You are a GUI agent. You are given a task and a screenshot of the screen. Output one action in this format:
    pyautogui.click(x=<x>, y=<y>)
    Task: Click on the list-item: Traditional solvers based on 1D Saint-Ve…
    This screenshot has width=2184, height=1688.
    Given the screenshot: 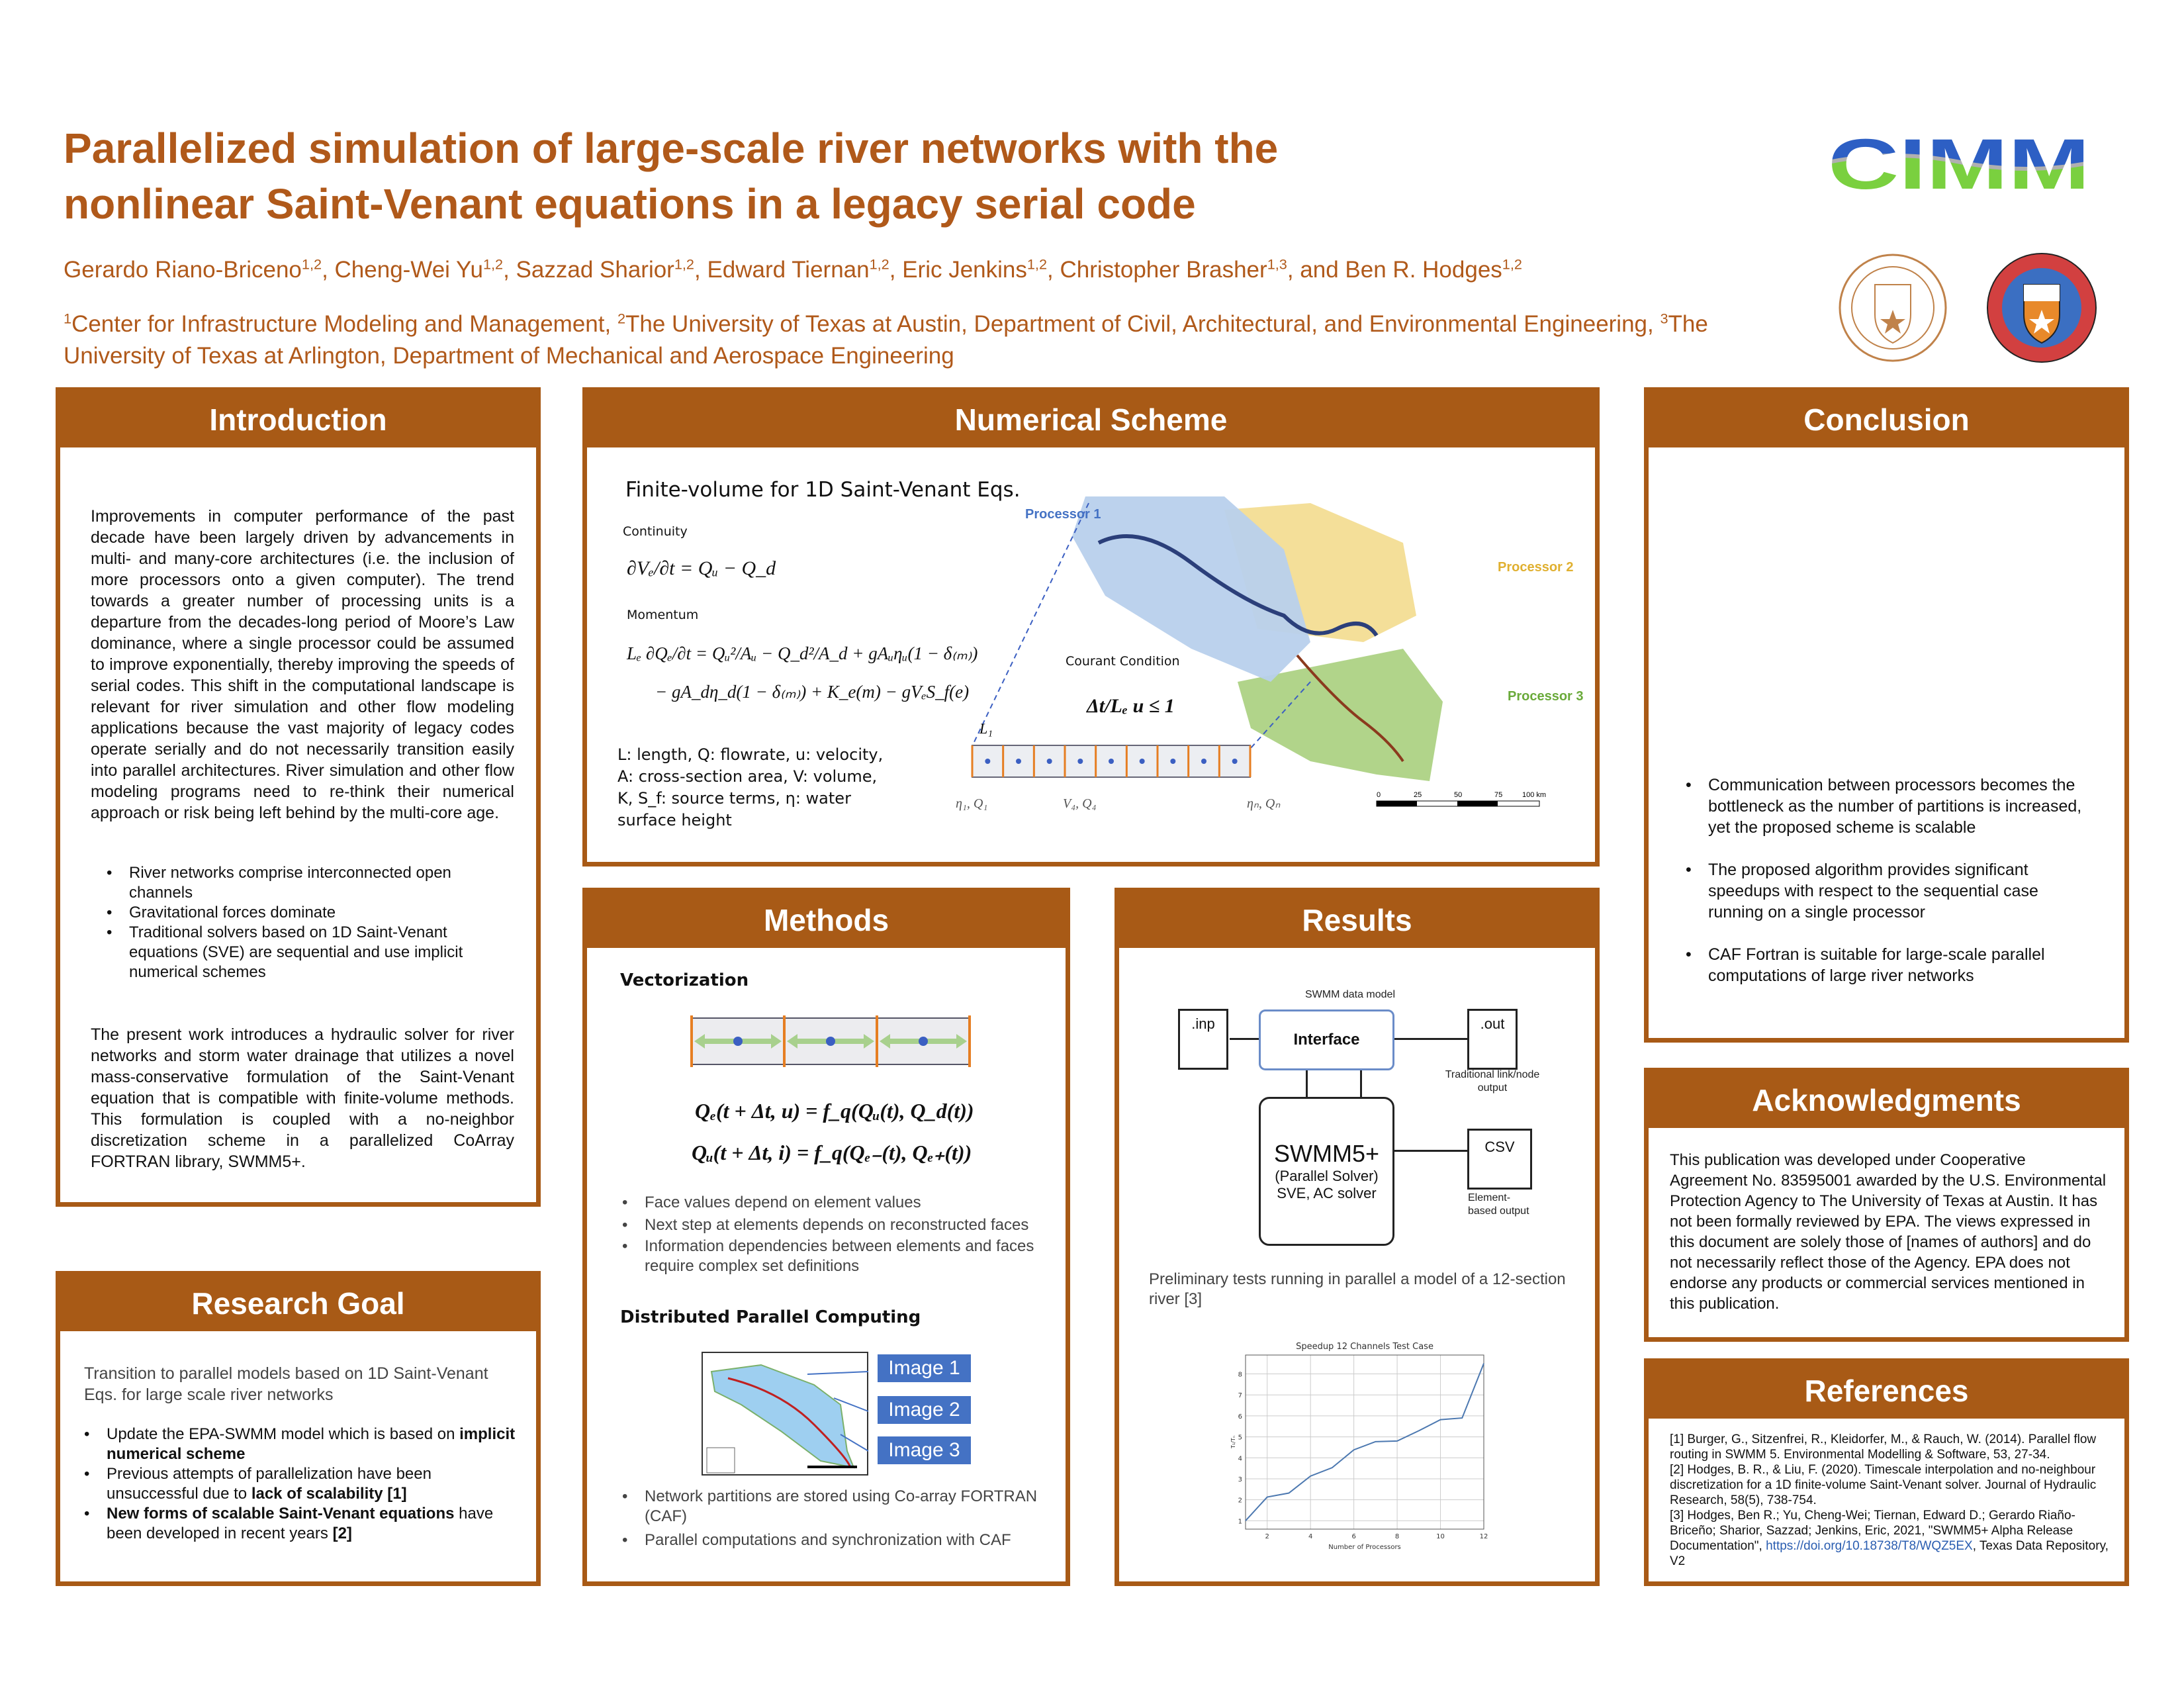 What is the action you would take?
    pyautogui.click(x=292, y=952)
    